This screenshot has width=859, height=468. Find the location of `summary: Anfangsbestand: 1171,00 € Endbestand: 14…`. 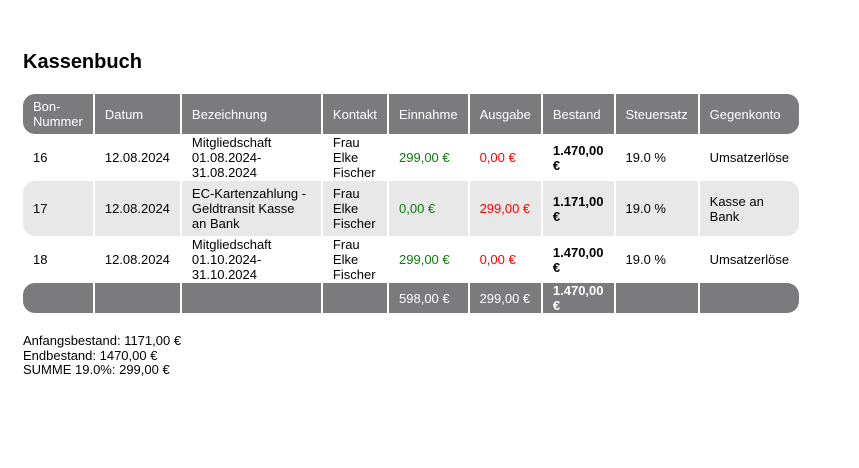

summary: Anfangsbestand: 1171,00 € Endbestand: 14… is located at coordinates (102, 355).